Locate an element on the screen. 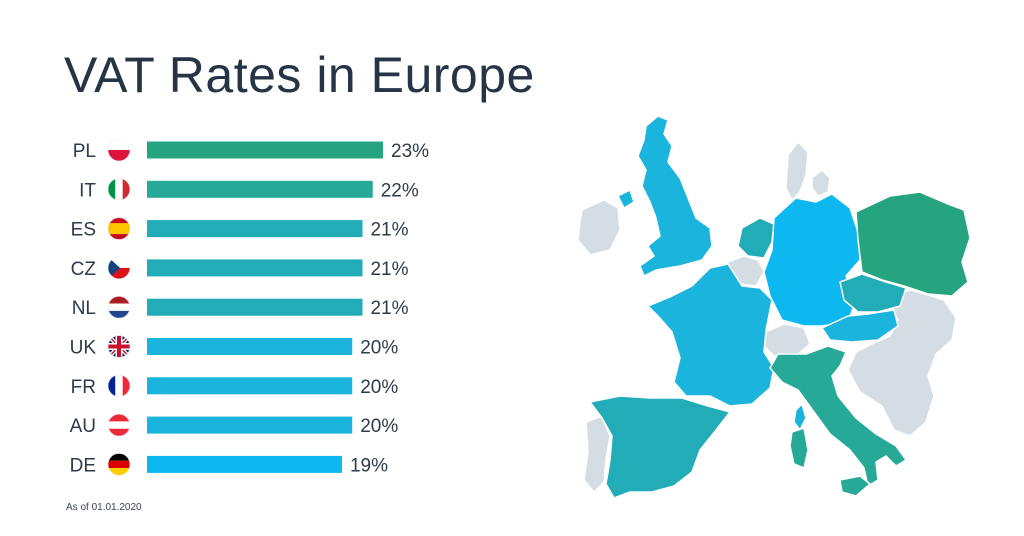 The image size is (1024, 536). map-eastern-europe is located at coordinates (902, 363).